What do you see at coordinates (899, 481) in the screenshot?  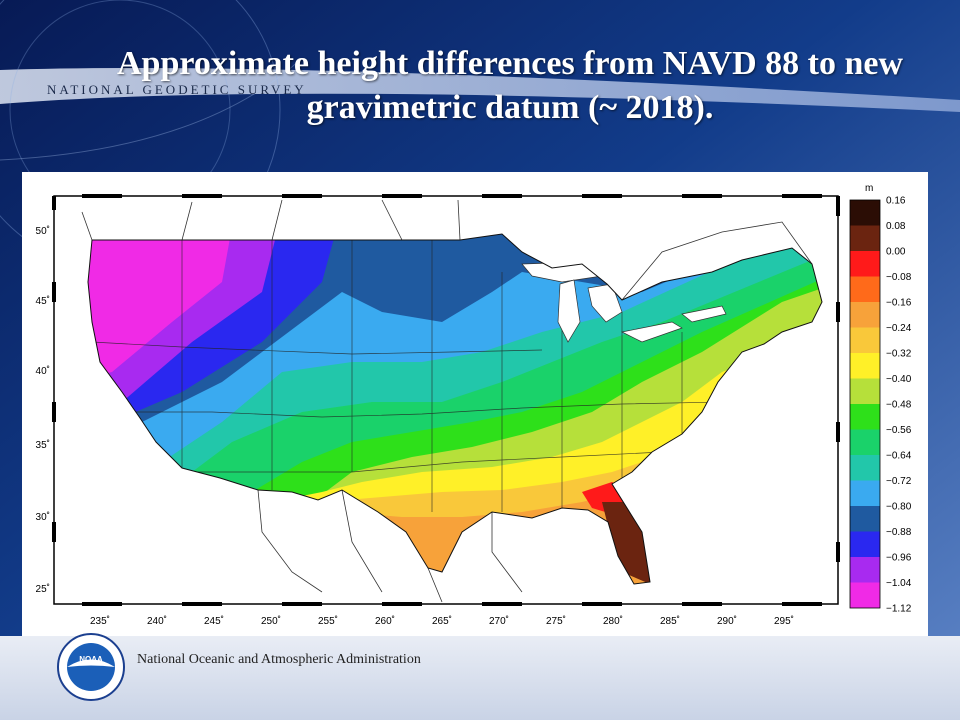 I see `legend-label: −0.72` at bounding box center [899, 481].